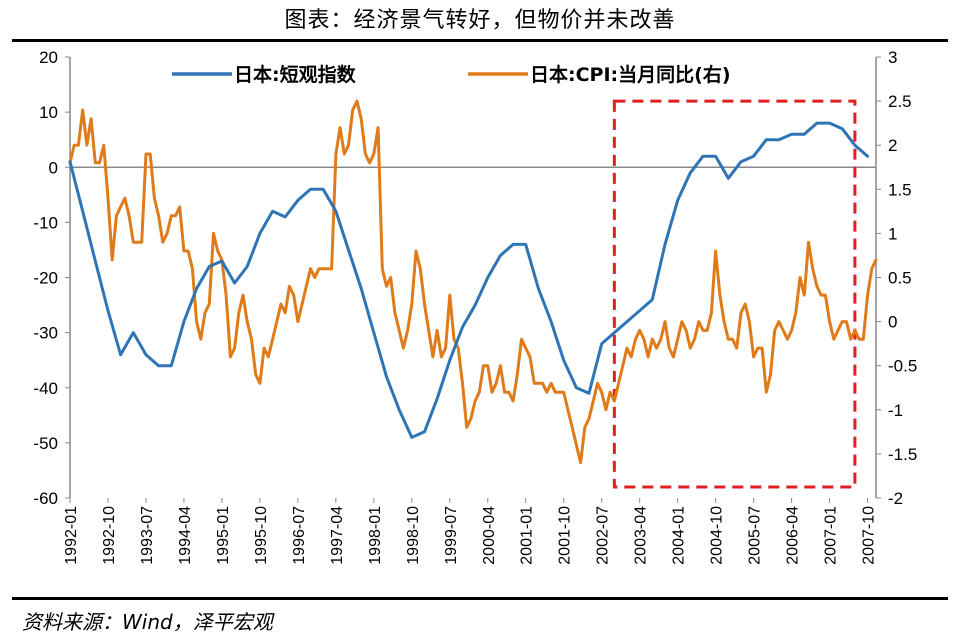 The height and width of the screenshot is (637, 960). What do you see at coordinates (527, 535) in the screenshot?
I see `x-tick-label: 2001-01` at bounding box center [527, 535].